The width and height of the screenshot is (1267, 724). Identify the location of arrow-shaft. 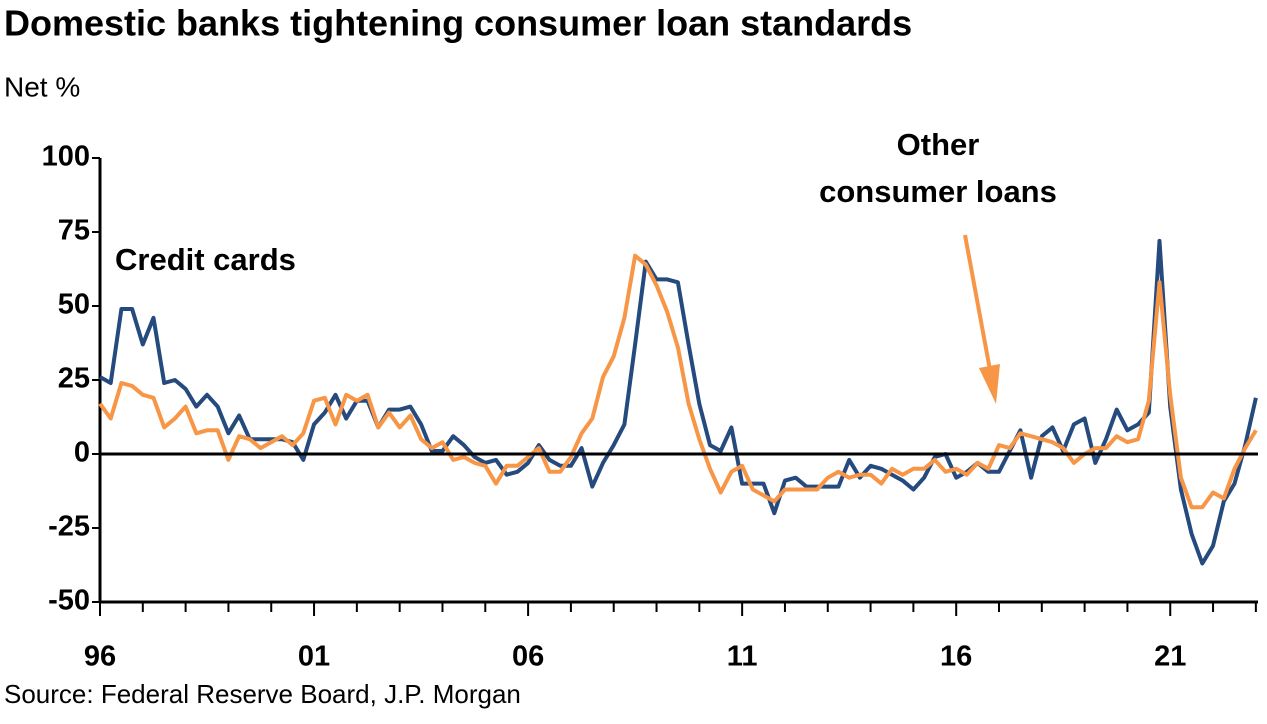
(977, 302).